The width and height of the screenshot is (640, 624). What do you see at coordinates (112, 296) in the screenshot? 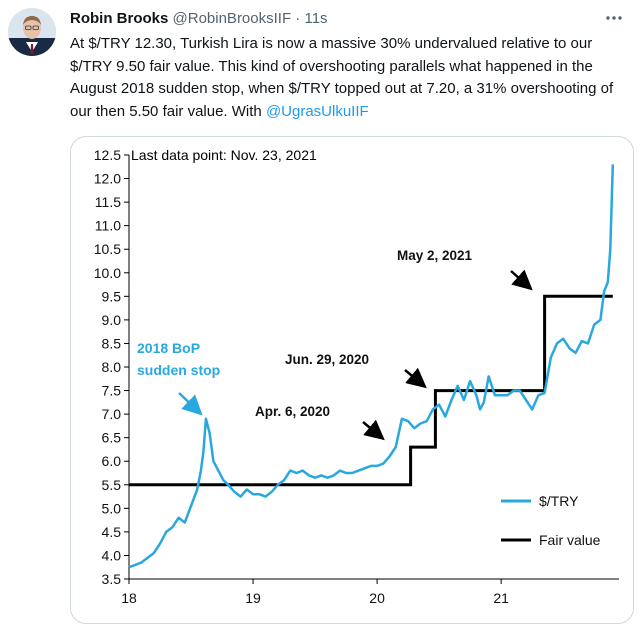
I see `y-tick-label: 9.5` at bounding box center [112, 296].